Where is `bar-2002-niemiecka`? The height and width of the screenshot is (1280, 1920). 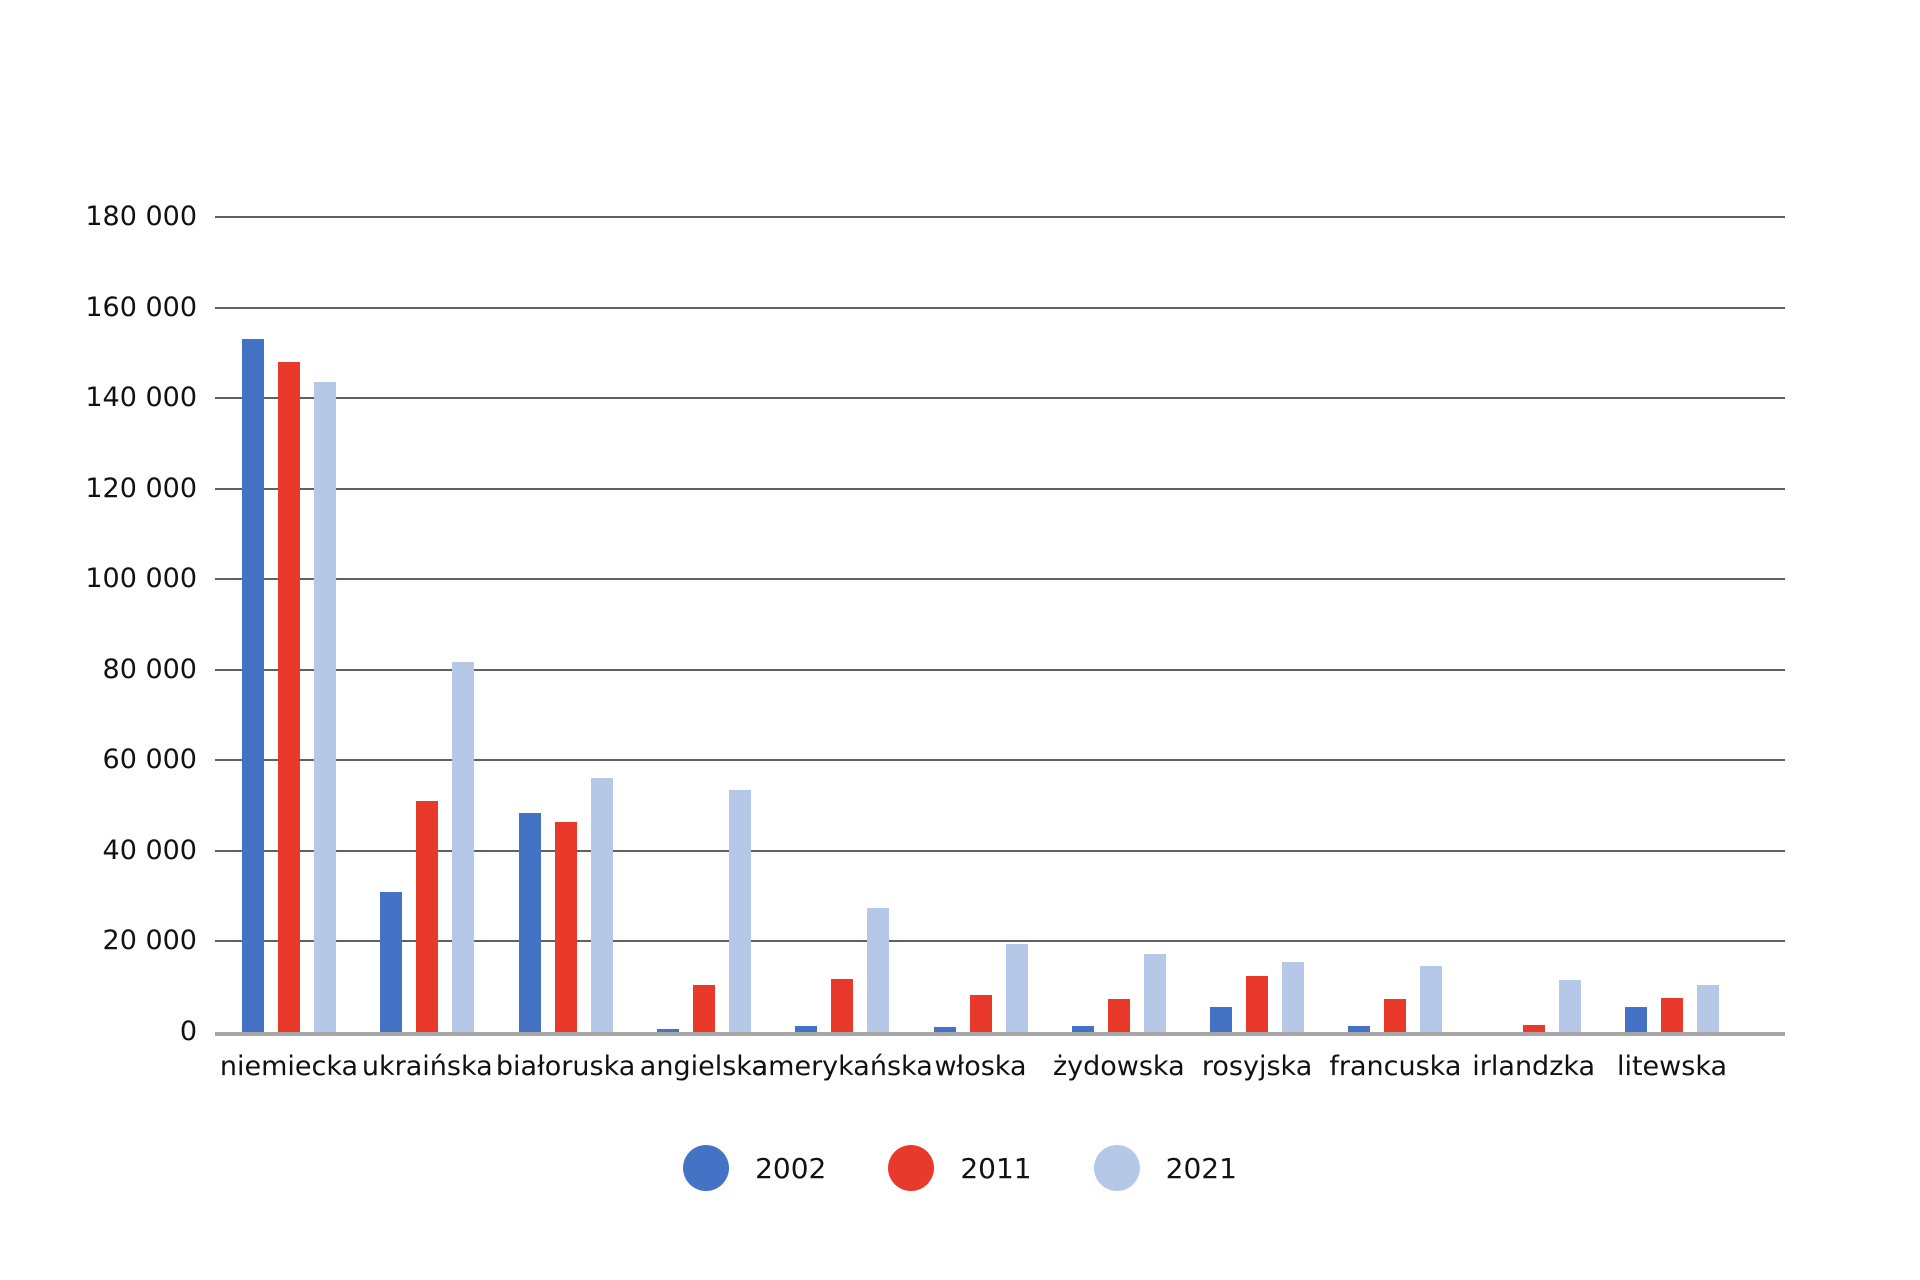 bar-2002-niemiecka is located at coordinates (253, 685).